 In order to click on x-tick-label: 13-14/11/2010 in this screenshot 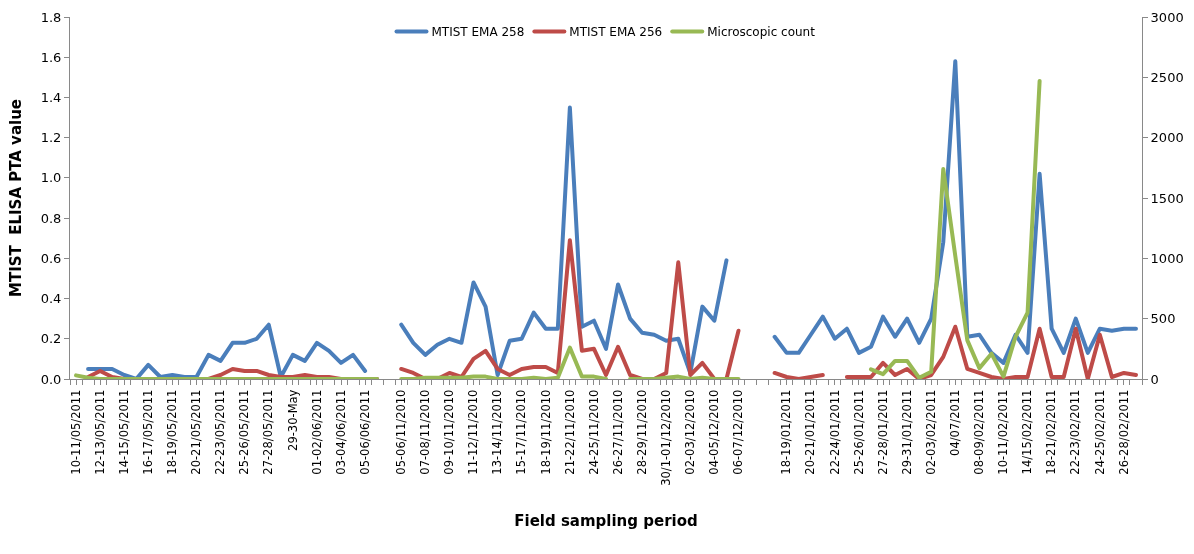, I will do `click(497, 432)`.